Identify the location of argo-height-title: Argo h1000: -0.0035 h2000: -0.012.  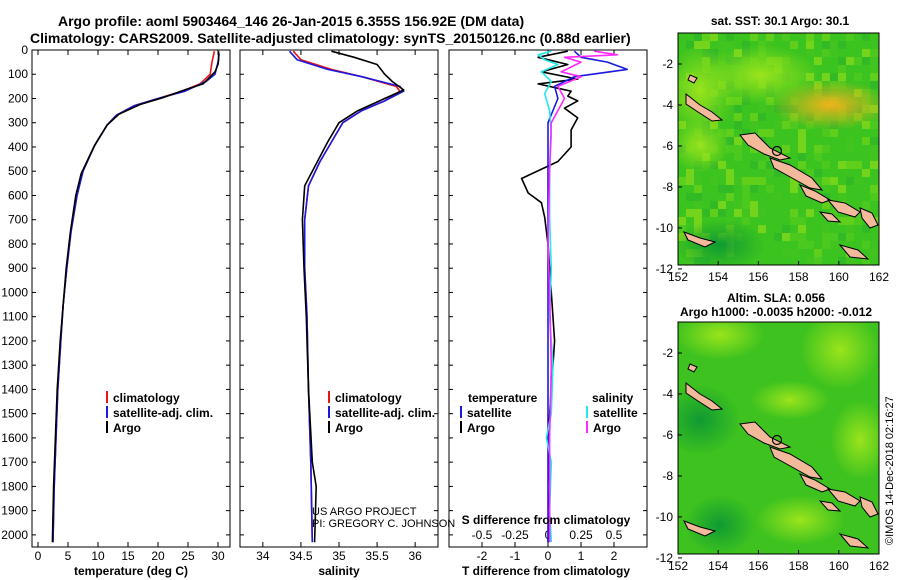
(776, 312).